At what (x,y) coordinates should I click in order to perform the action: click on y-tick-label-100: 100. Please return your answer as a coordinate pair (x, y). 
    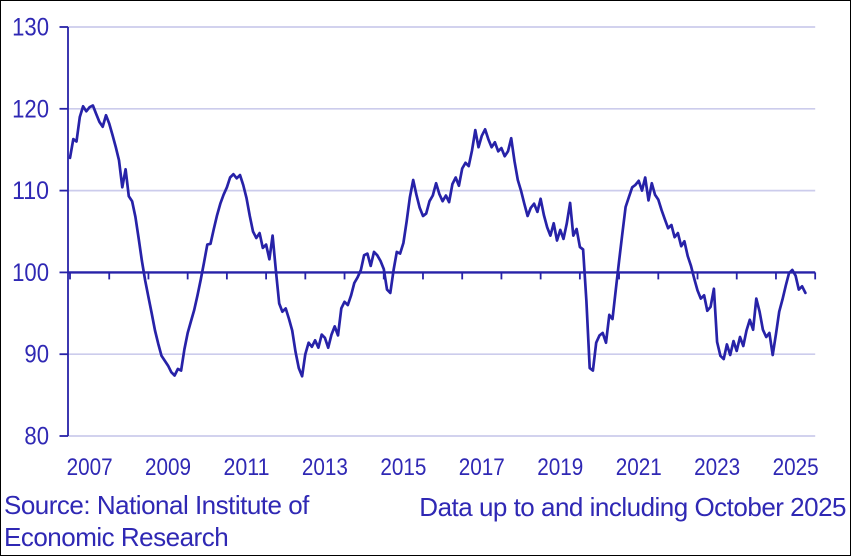
    Looking at the image, I should click on (30, 273).